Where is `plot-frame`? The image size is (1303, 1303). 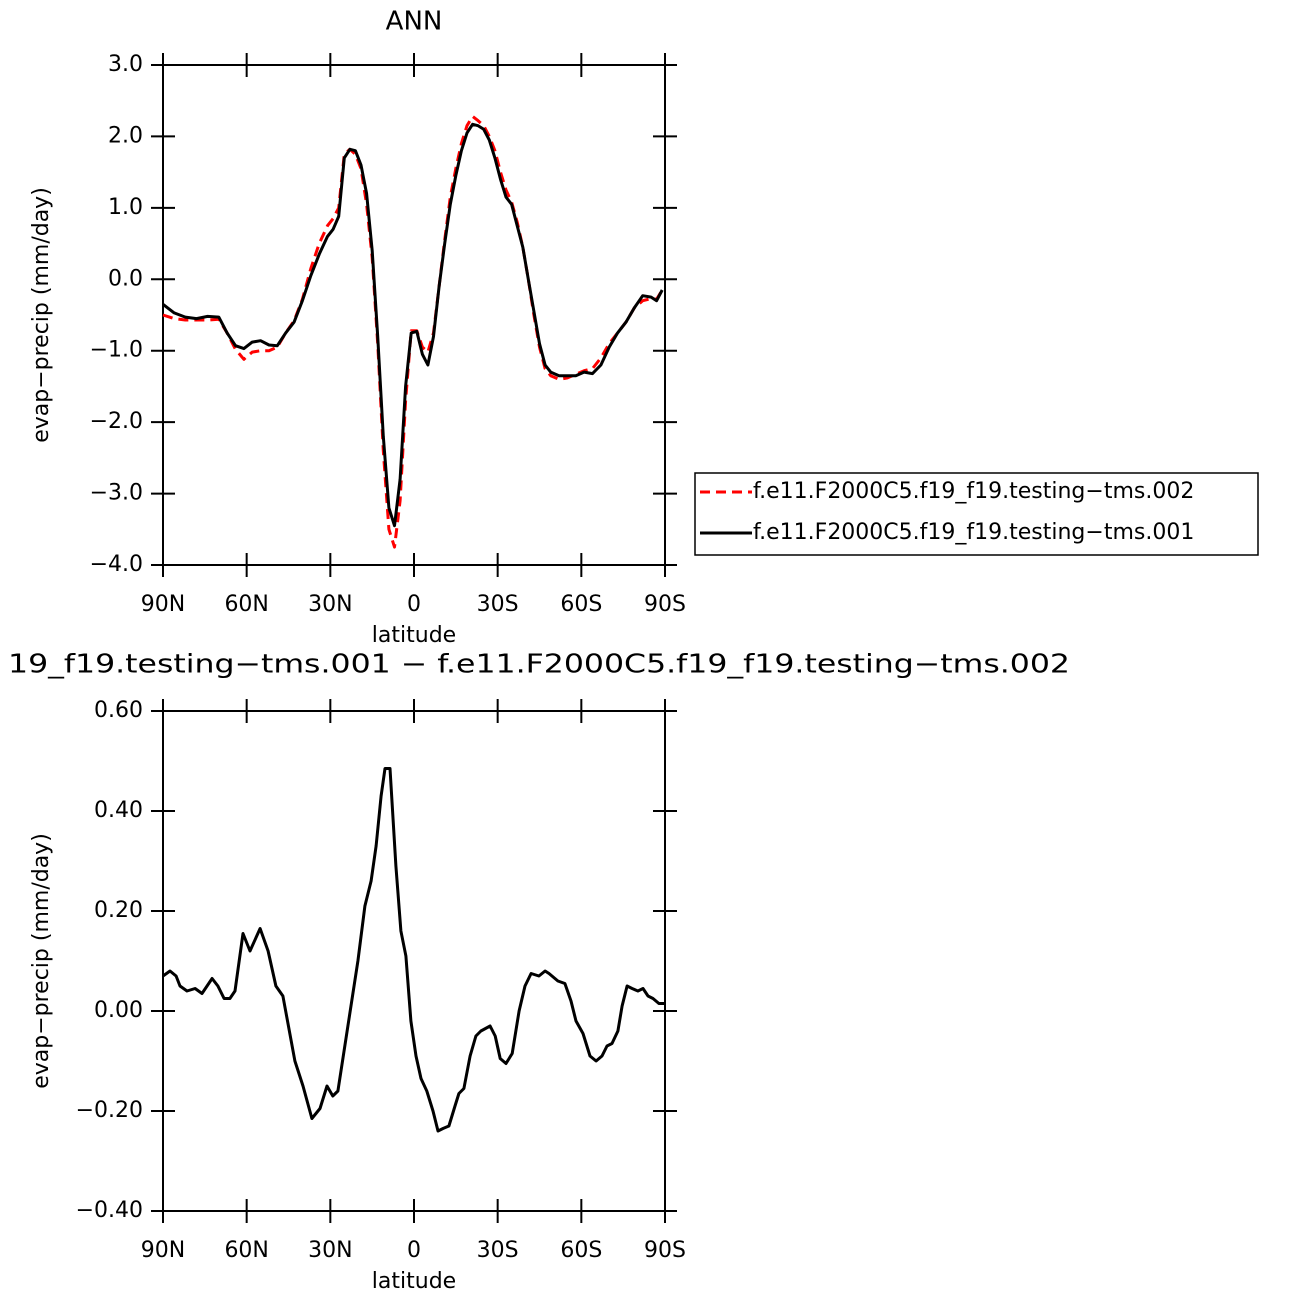 plot-frame is located at coordinates (414, 315).